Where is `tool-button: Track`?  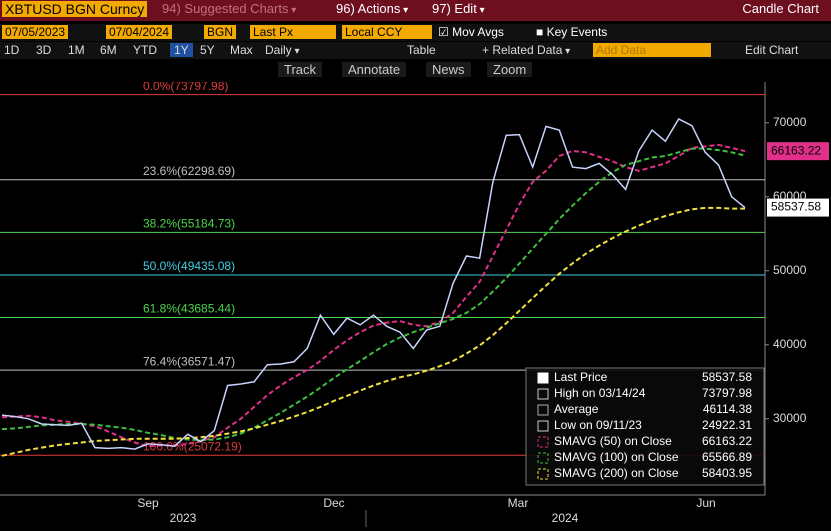
tool-button: Track is located at coordinates (300, 69).